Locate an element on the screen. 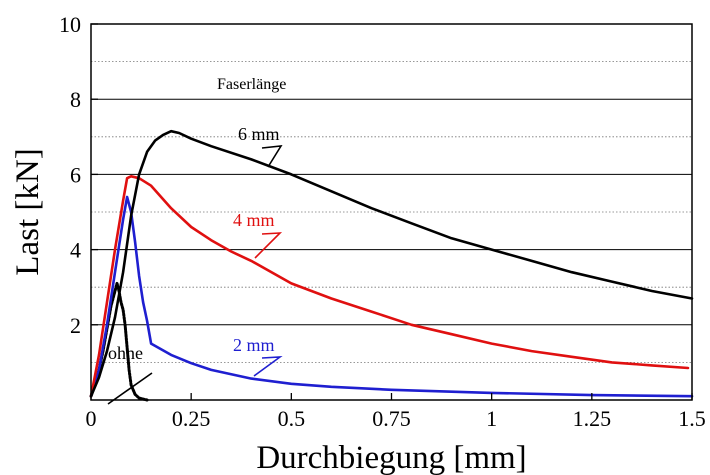 This screenshot has width=710, height=475. legend-title-faserlaenge: Faserlänge is located at coordinates (251, 84).